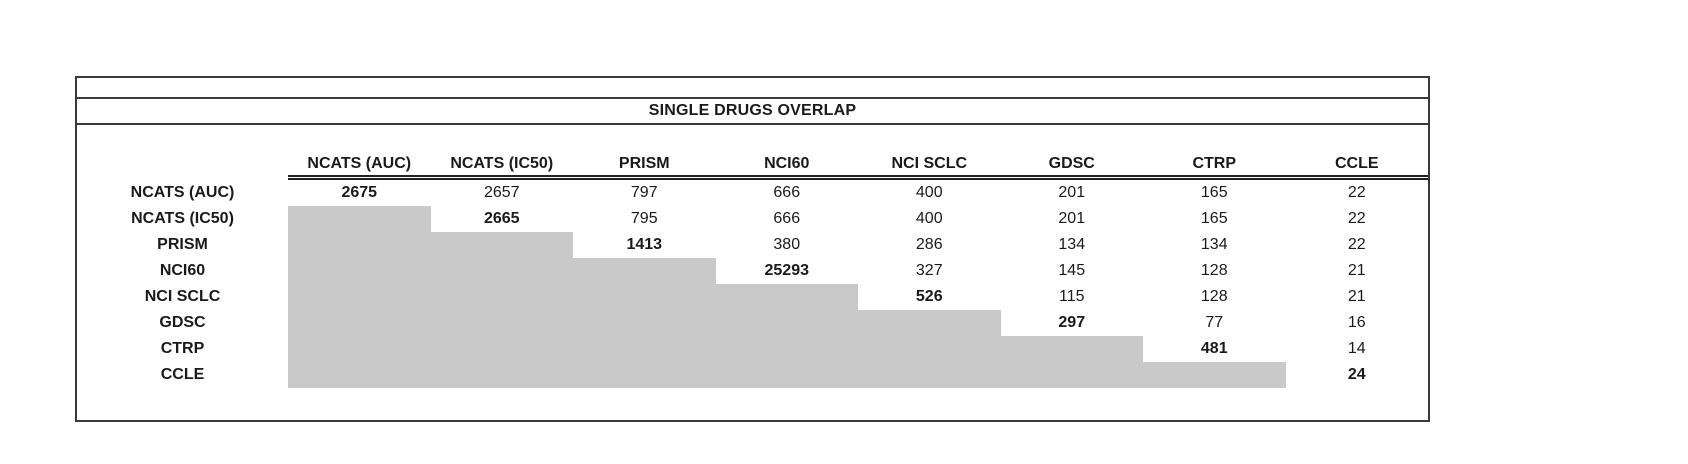  What do you see at coordinates (1071, 152) in the screenshot?
I see `column-header: GDSC` at bounding box center [1071, 152].